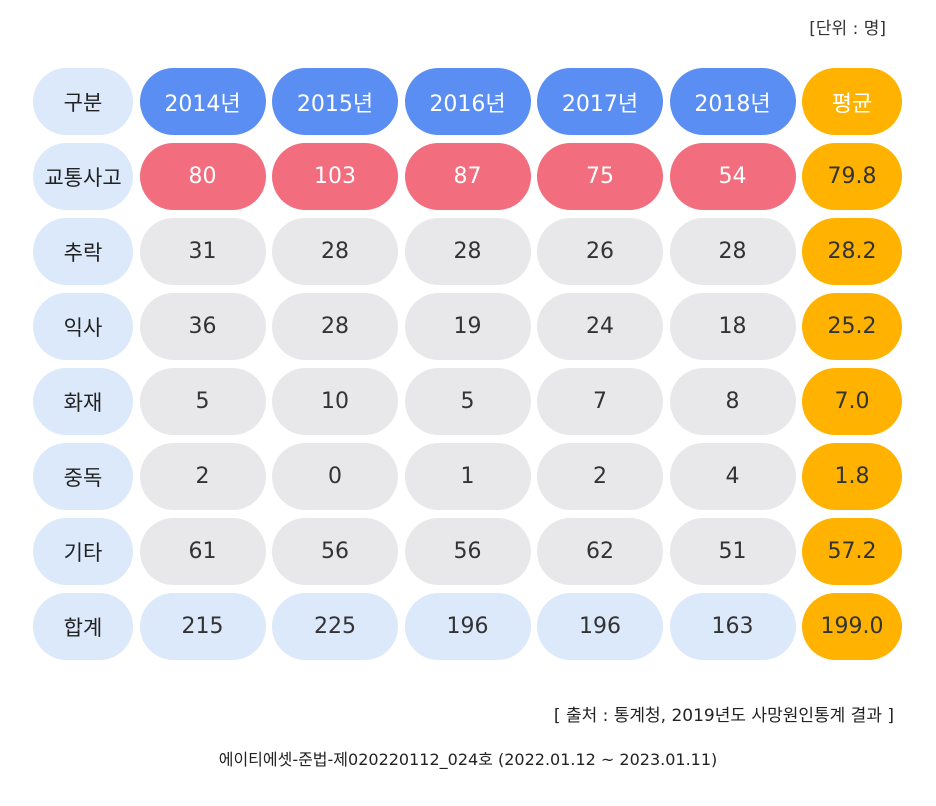 This screenshot has width=936, height=806. Describe the element at coordinates (732, 551) in the screenshot. I see `table-cell: 51` at that location.